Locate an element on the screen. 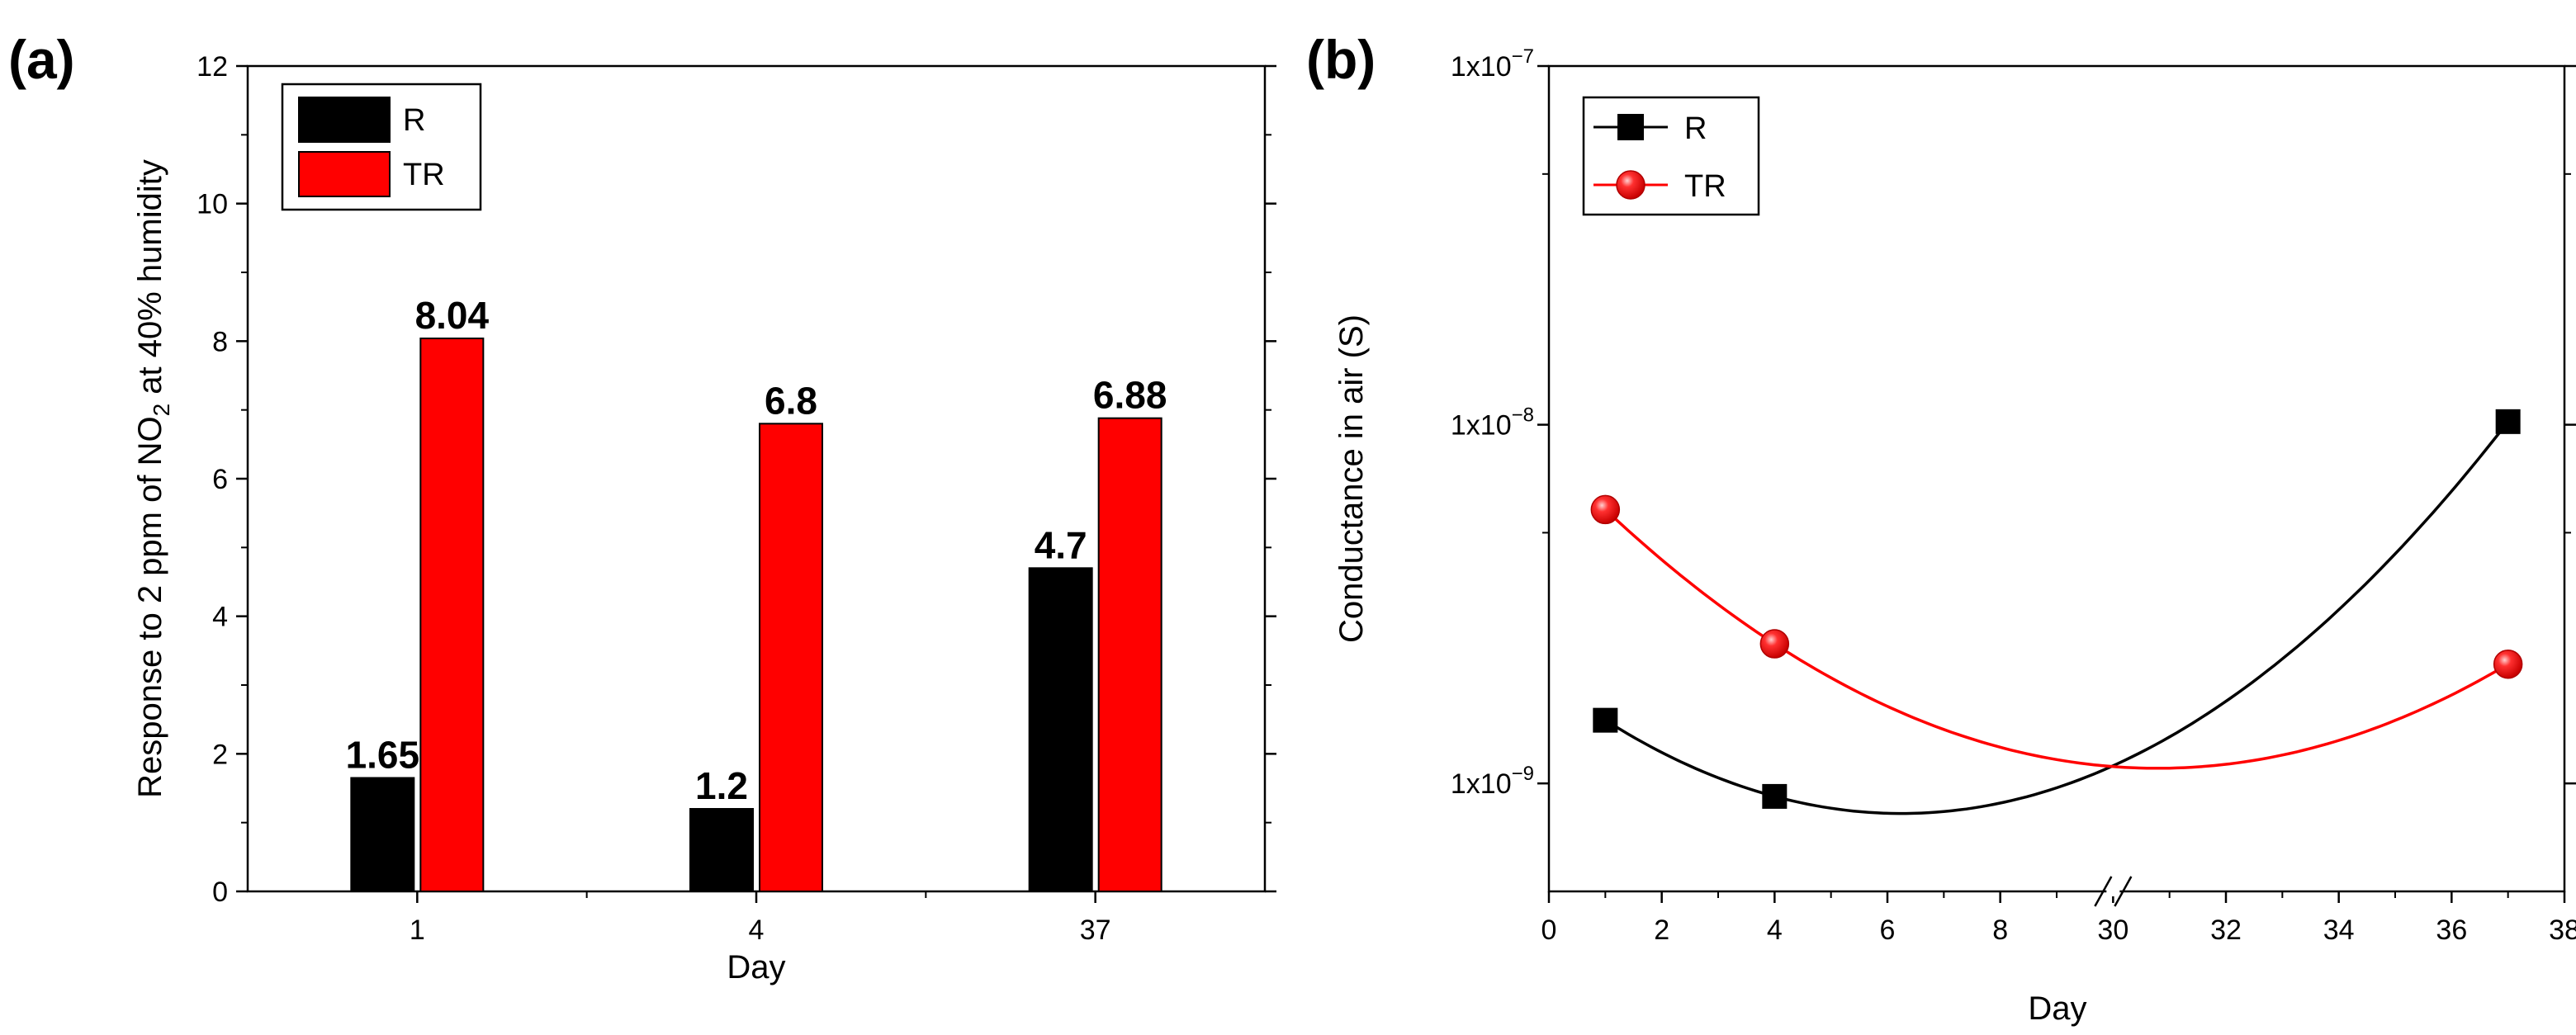 The height and width of the screenshot is (1035, 2576). y-tick-label: 0 is located at coordinates (220, 892).